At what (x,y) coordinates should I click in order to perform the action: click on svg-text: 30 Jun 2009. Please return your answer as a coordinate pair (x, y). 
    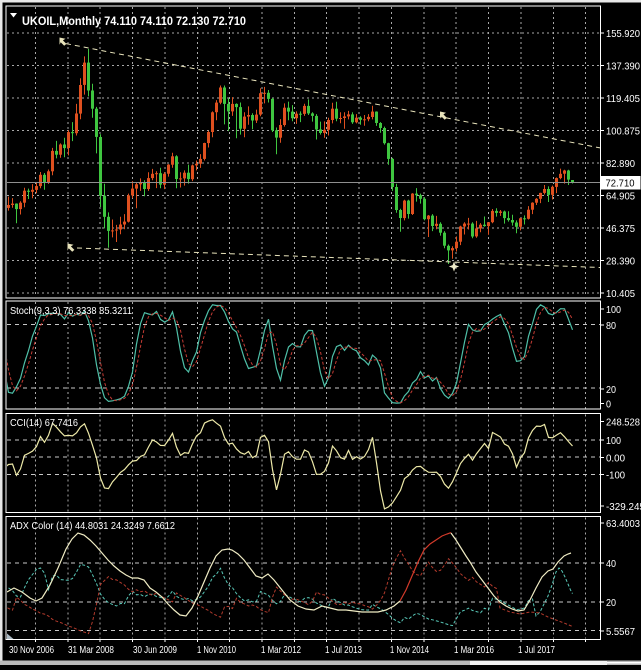
    Looking at the image, I should click on (155, 650).